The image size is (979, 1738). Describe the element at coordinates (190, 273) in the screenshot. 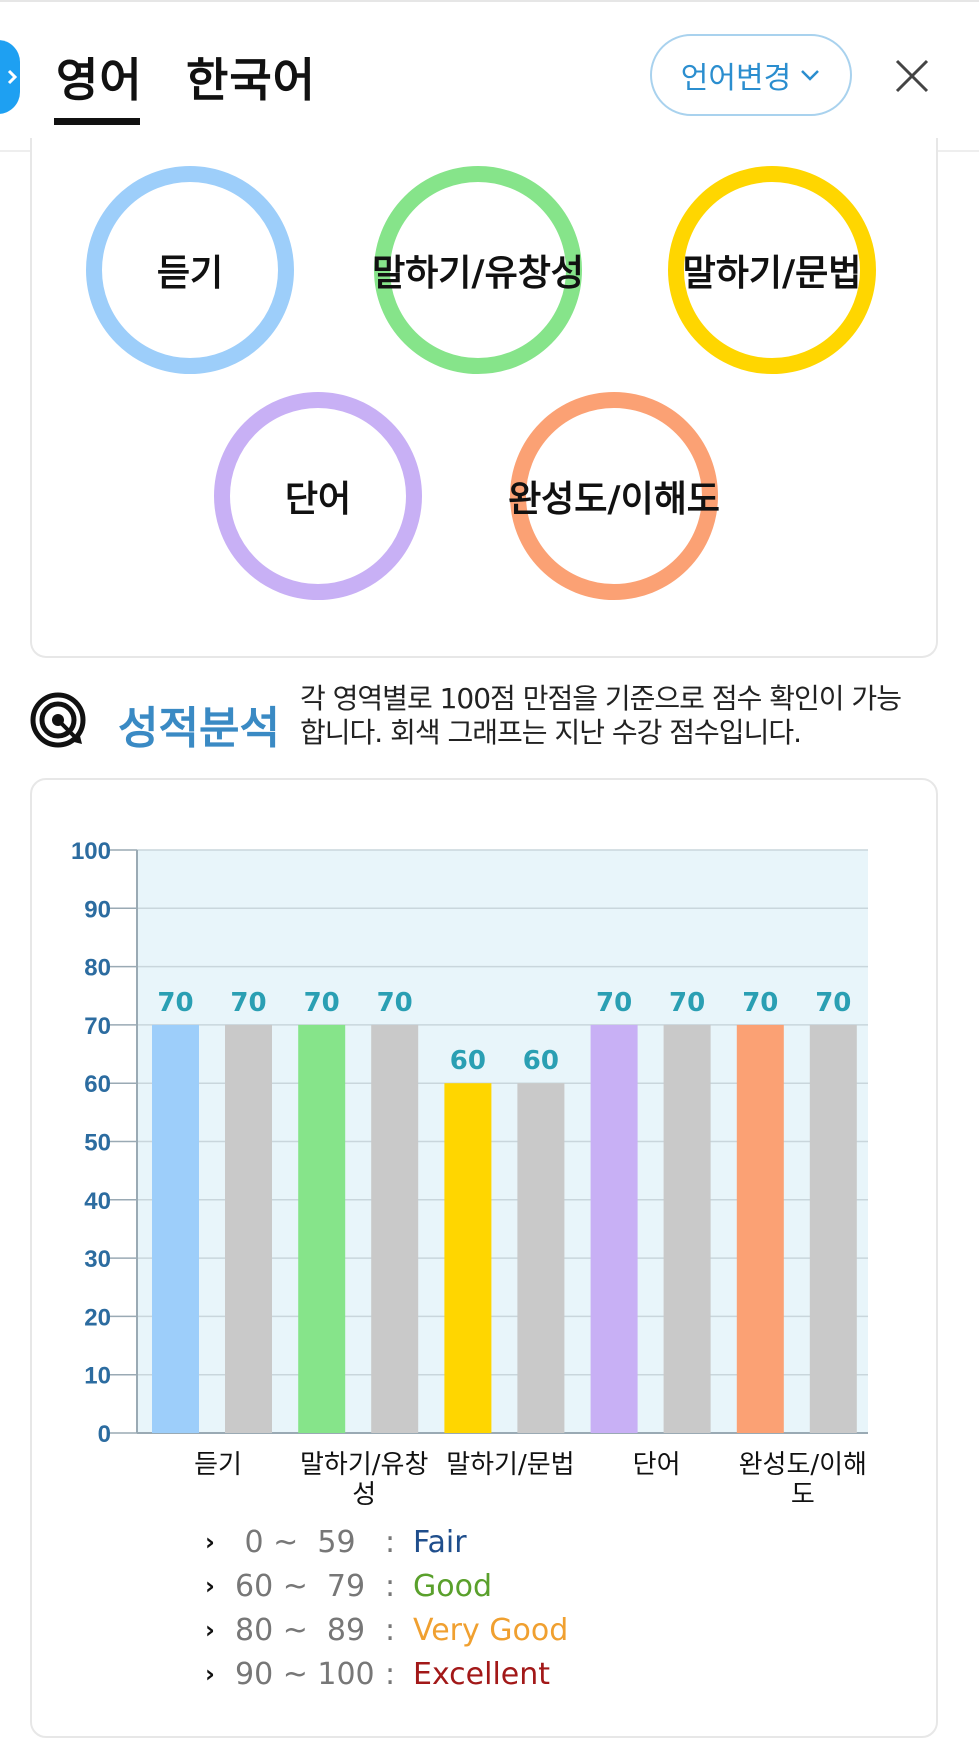

I see `skill-ring-label: 듣기` at that location.